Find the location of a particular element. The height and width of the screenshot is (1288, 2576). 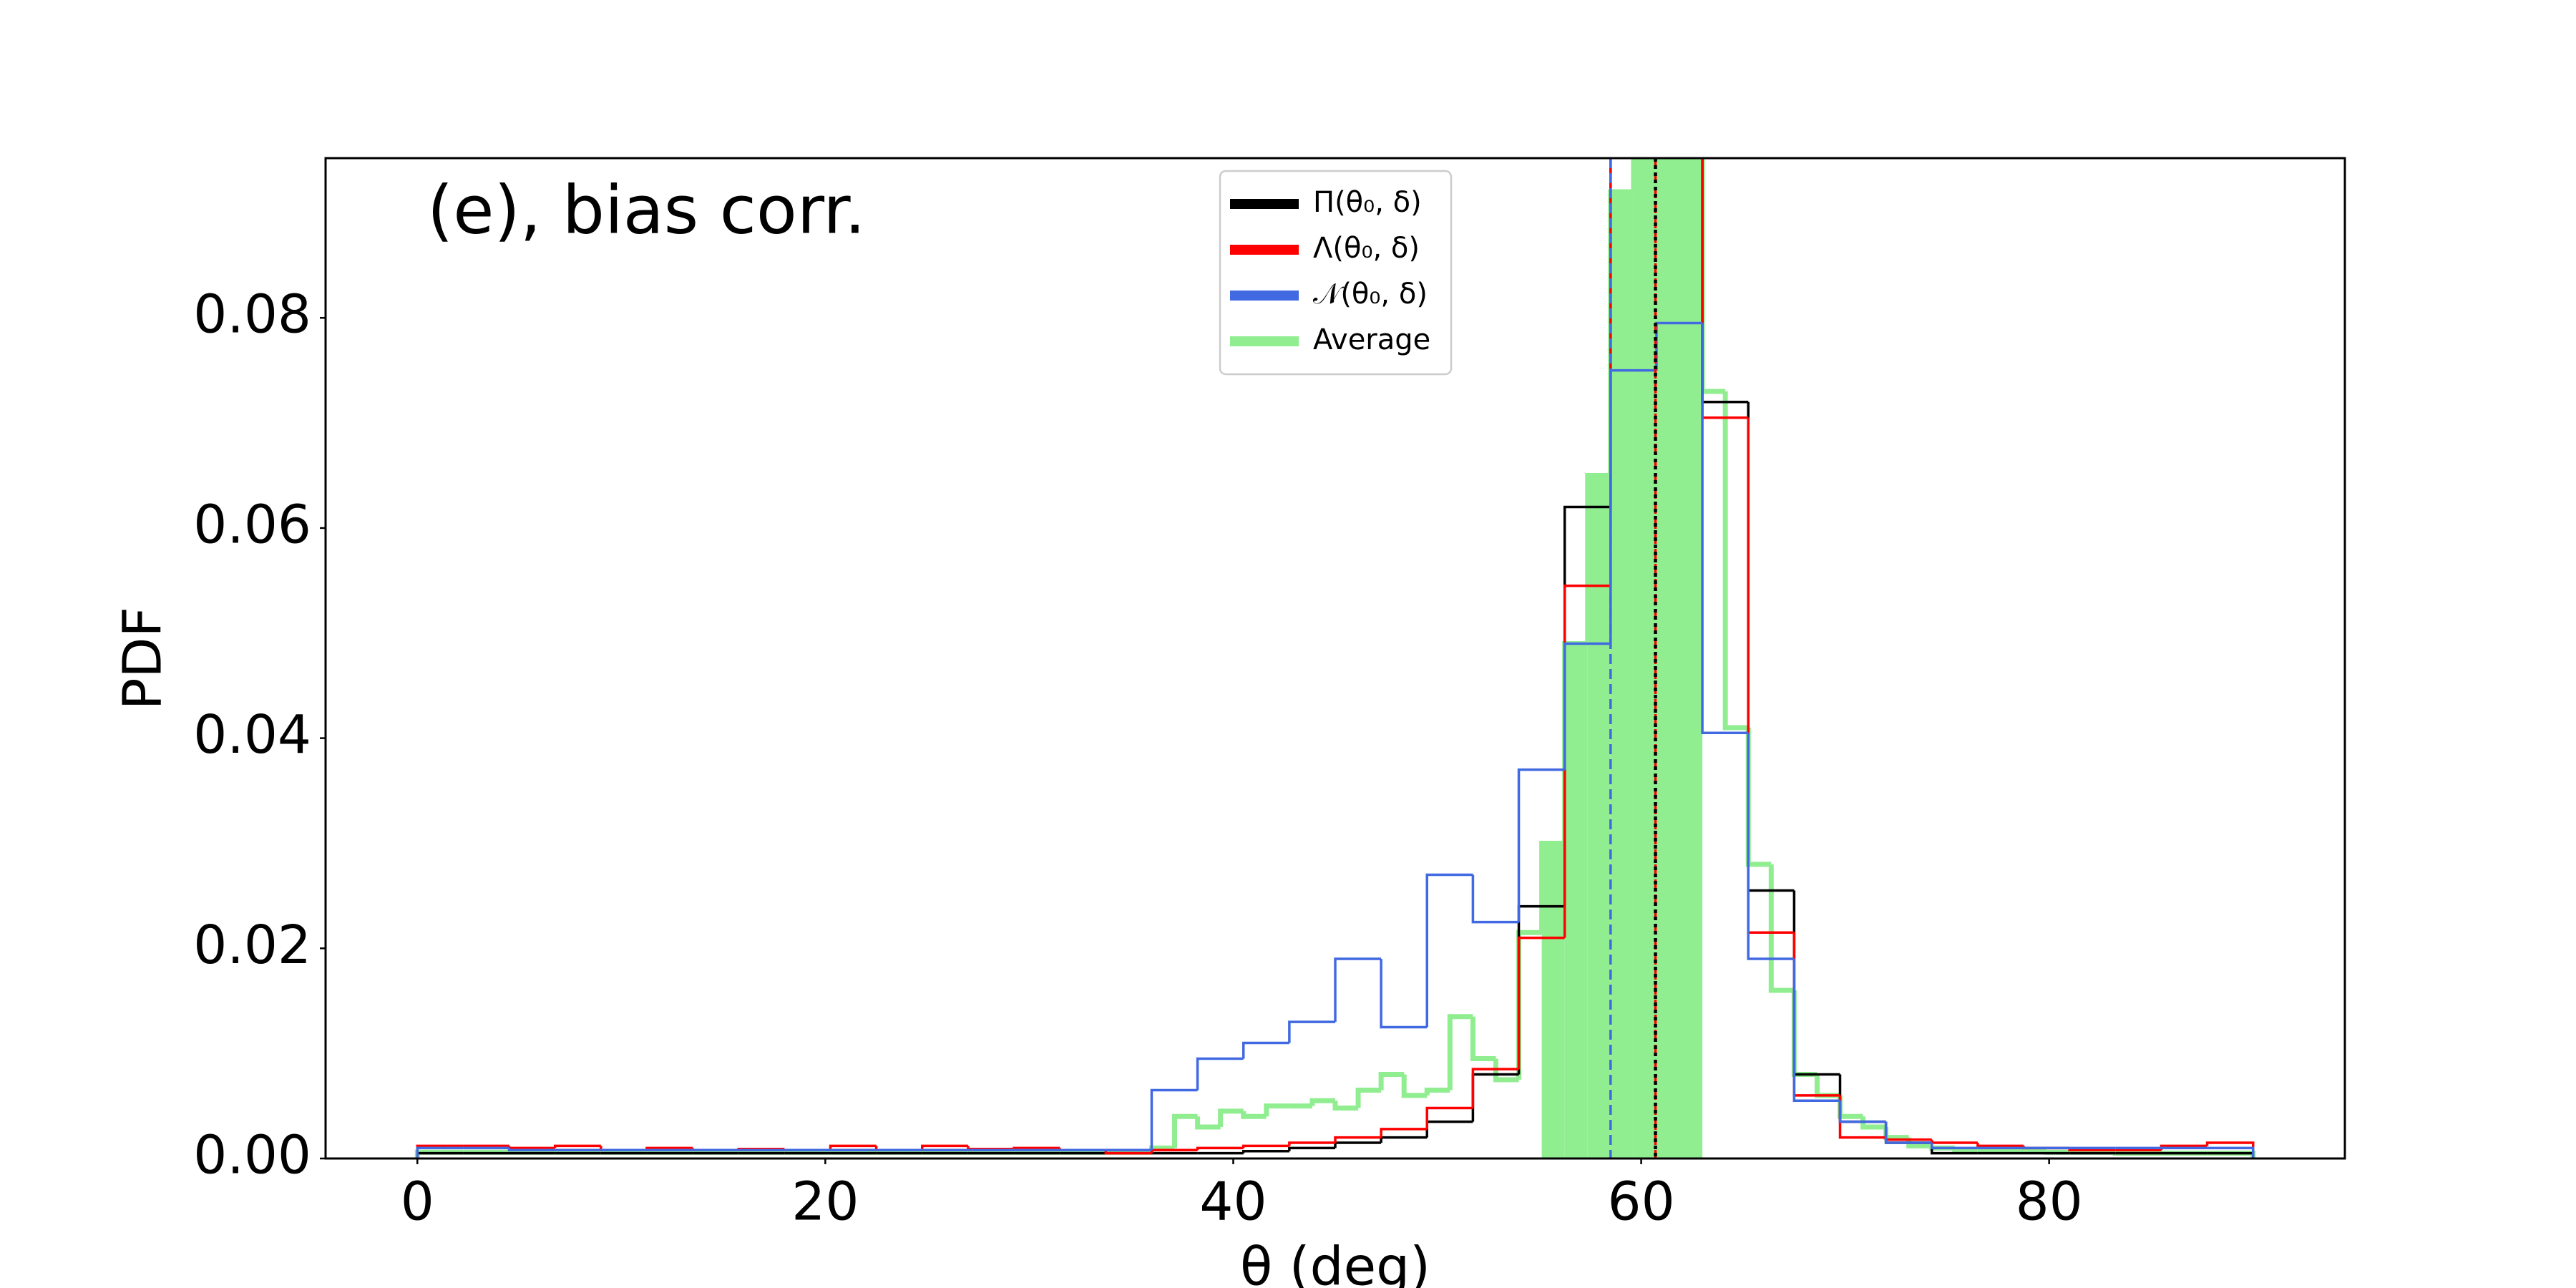

y-tick-label: 0.04 is located at coordinates (252, 735).